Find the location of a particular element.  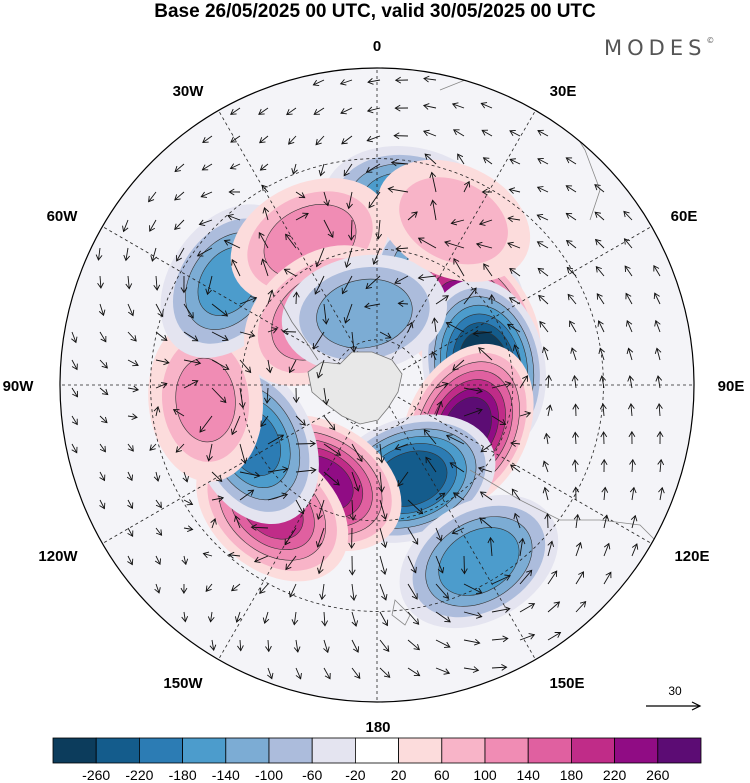

colorbar-tick-label: 100 is located at coordinates (485, 775).